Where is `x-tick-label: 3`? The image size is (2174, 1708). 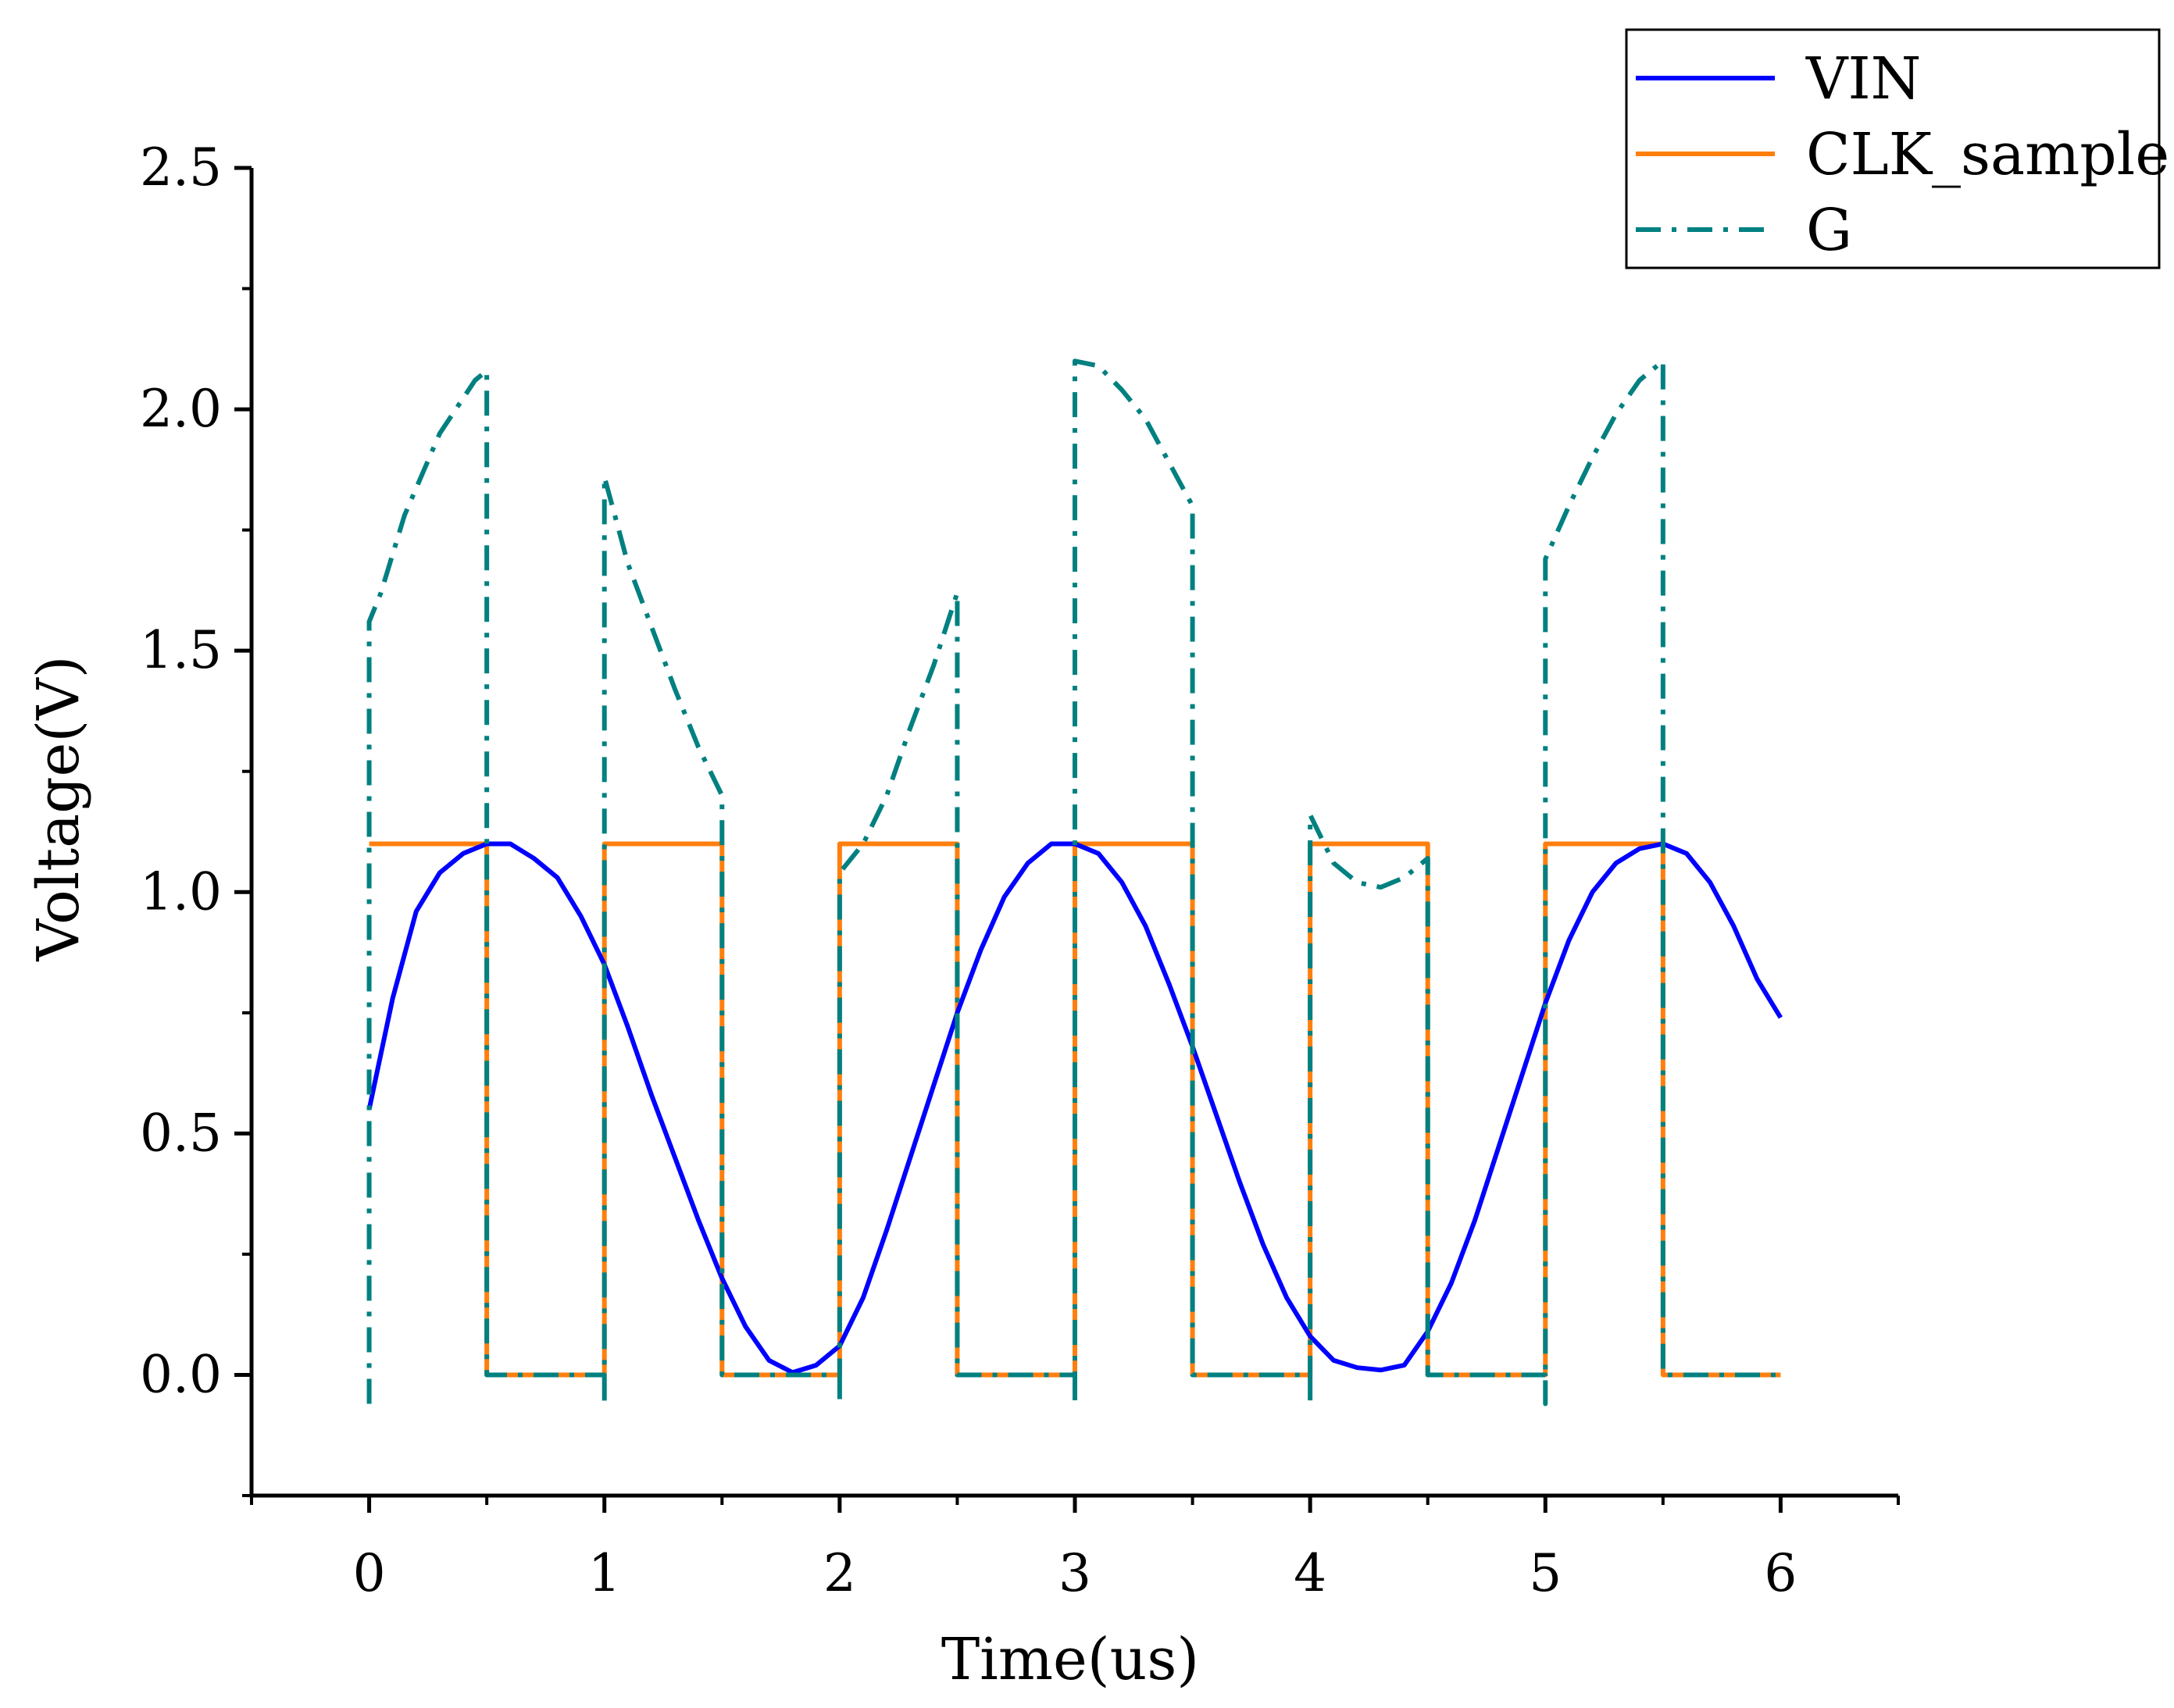 x-tick-label: 3 is located at coordinates (1074, 1573).